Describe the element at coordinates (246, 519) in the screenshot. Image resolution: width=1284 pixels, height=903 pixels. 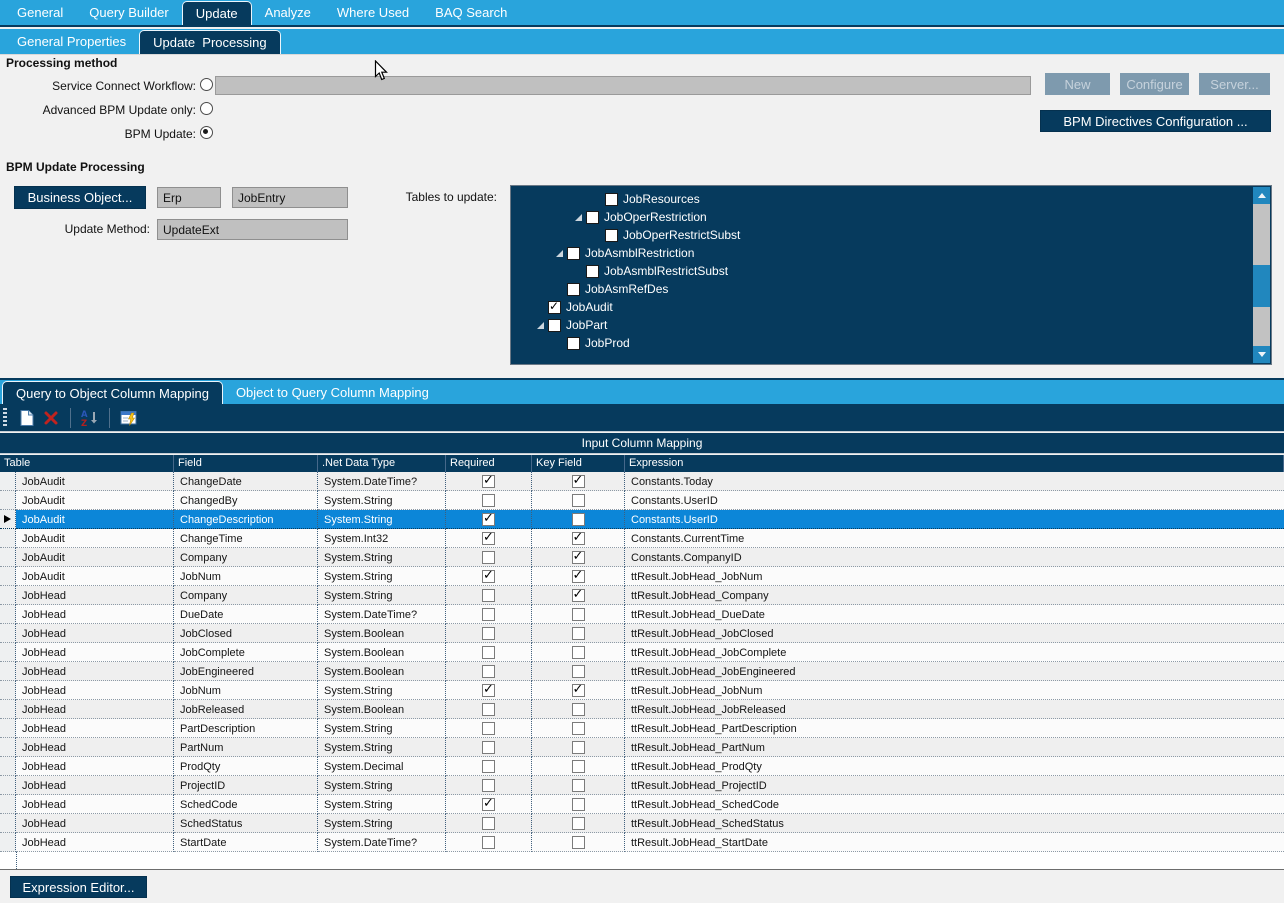
I see `cell-field: ChangeDescription` at that location.